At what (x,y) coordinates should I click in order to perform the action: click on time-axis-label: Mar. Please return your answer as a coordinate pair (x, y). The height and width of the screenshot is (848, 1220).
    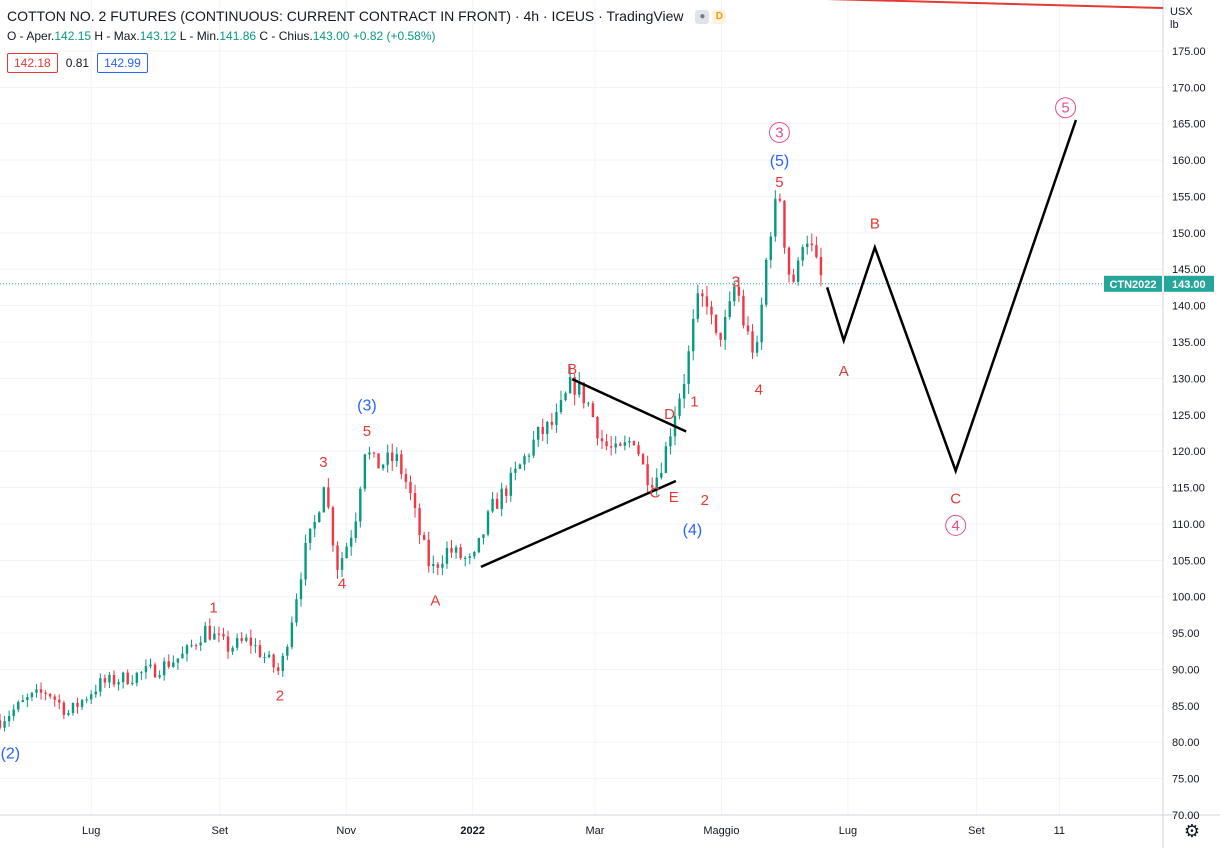
    Looking at the image, I should click on (594, 831).